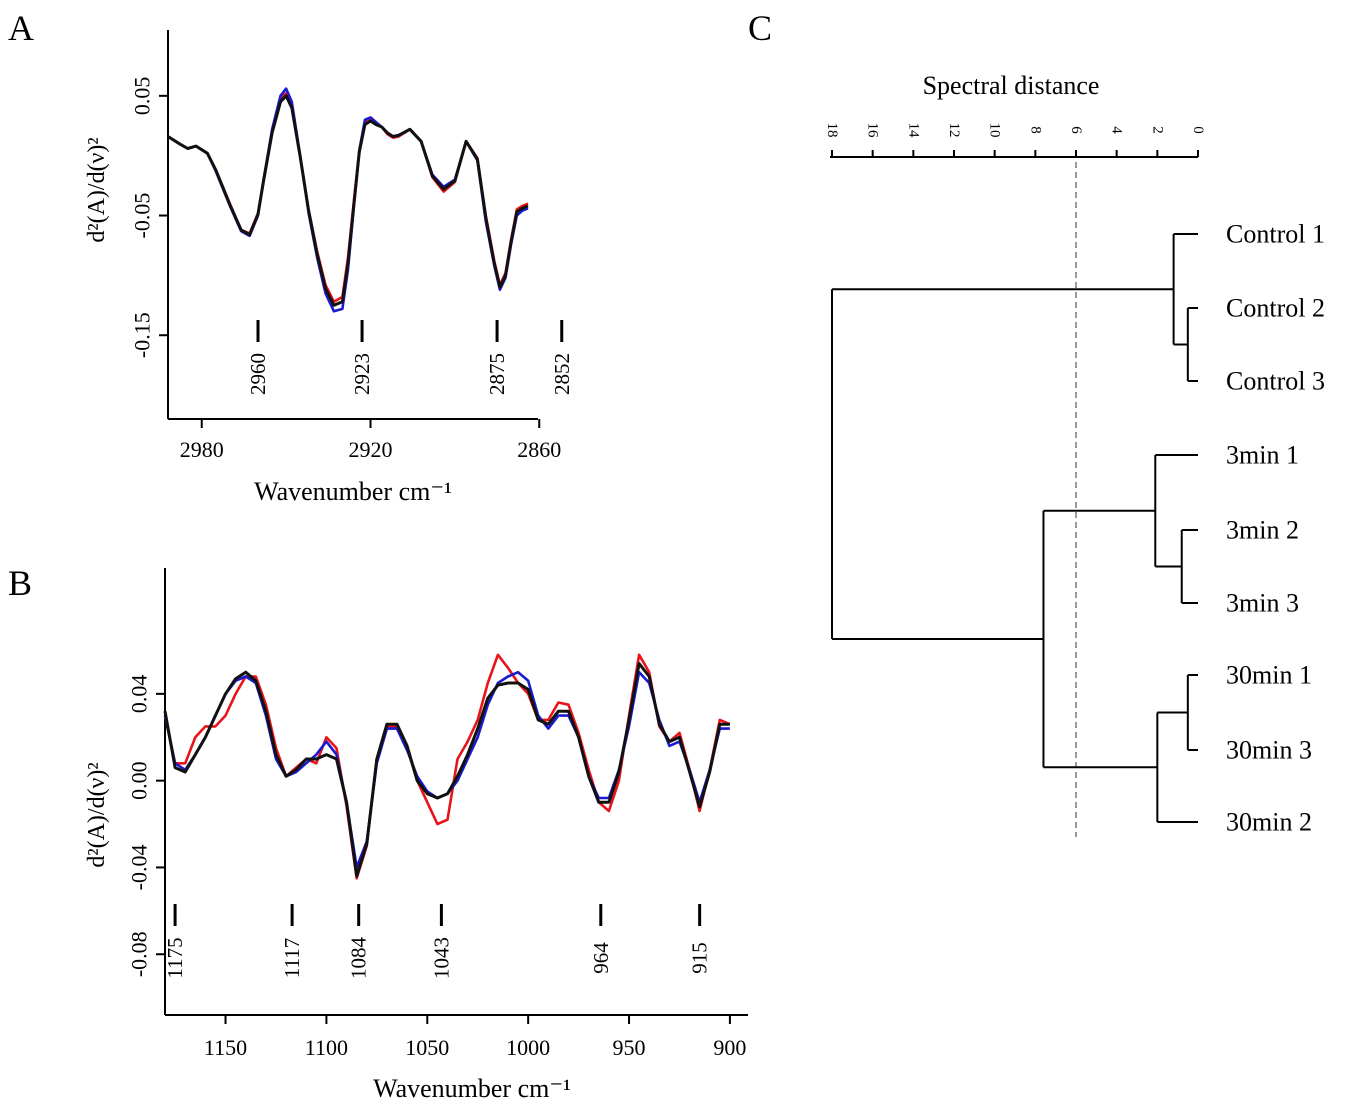  Describe the element at coordinates (1269, 822) in the screenshot. I see `dendrogram-leaf-label: 30min 2` at that location.